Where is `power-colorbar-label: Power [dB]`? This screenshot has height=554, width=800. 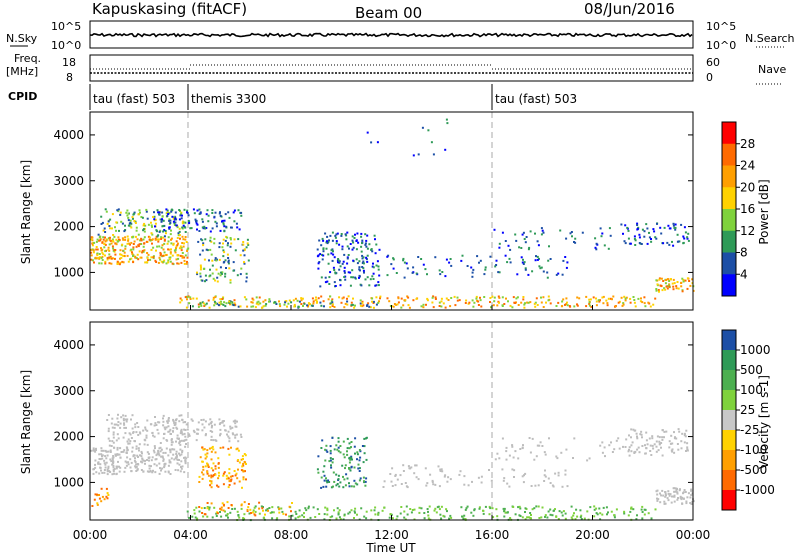
power-colorbar-label: Power [dB] is located at coordinates (764, 211).